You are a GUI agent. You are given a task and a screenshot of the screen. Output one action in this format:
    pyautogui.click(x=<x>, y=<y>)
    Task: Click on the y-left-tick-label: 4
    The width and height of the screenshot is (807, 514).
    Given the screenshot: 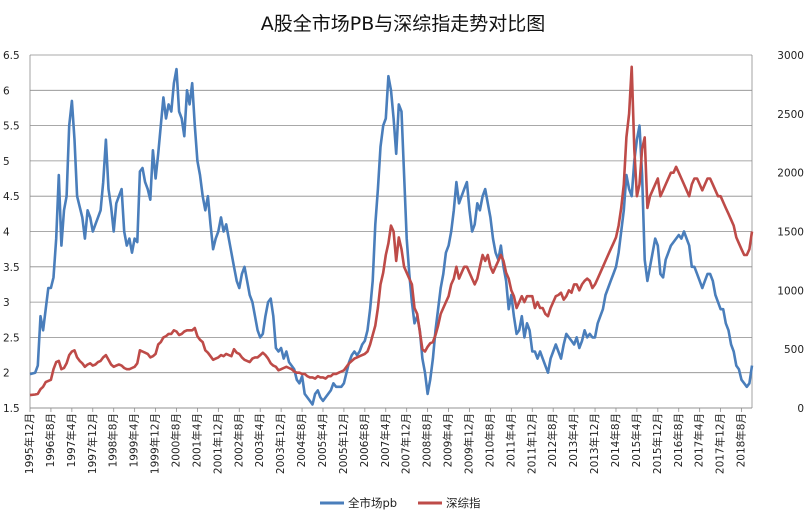 What is the action you would take?
    pyautogui.click(x=6, y=233)
    